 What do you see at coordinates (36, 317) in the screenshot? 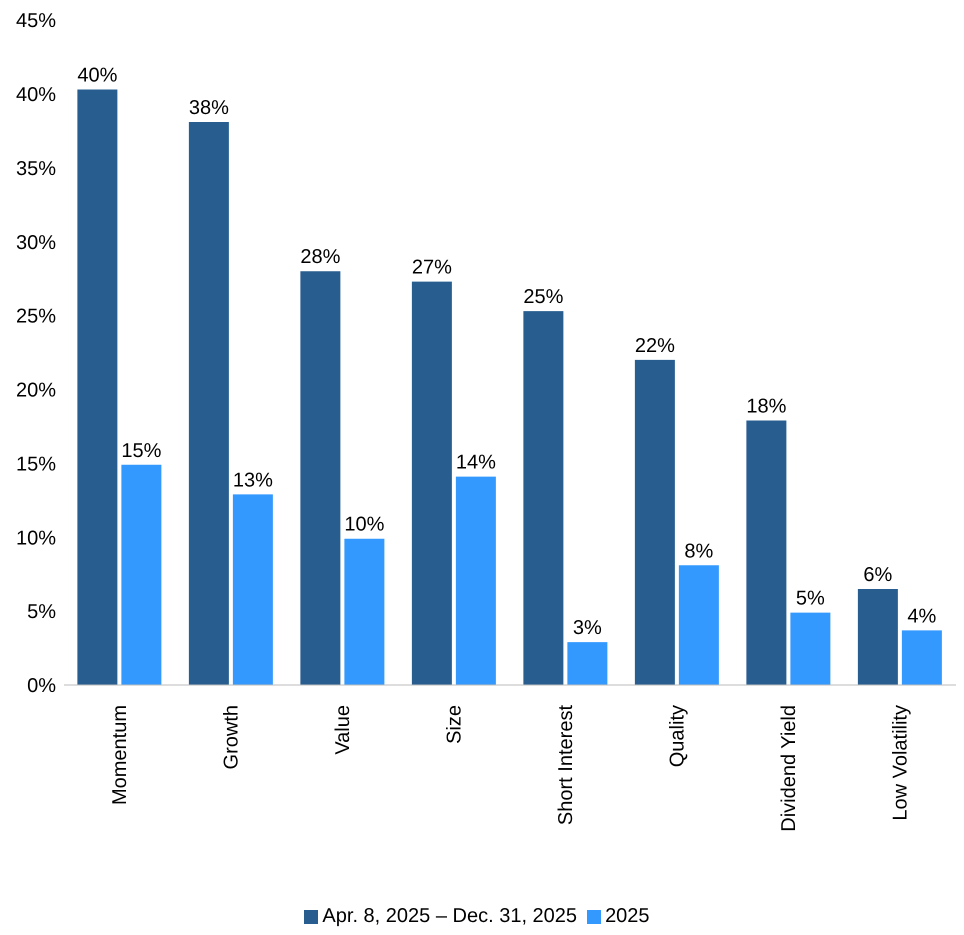
I see `y-tick-label: 25%` at bounding box center [36, 317].